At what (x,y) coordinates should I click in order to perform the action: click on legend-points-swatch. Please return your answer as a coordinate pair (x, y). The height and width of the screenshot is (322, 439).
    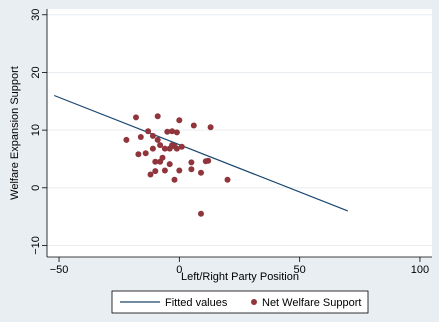
    Looking at the image, I should click on (254, 302).